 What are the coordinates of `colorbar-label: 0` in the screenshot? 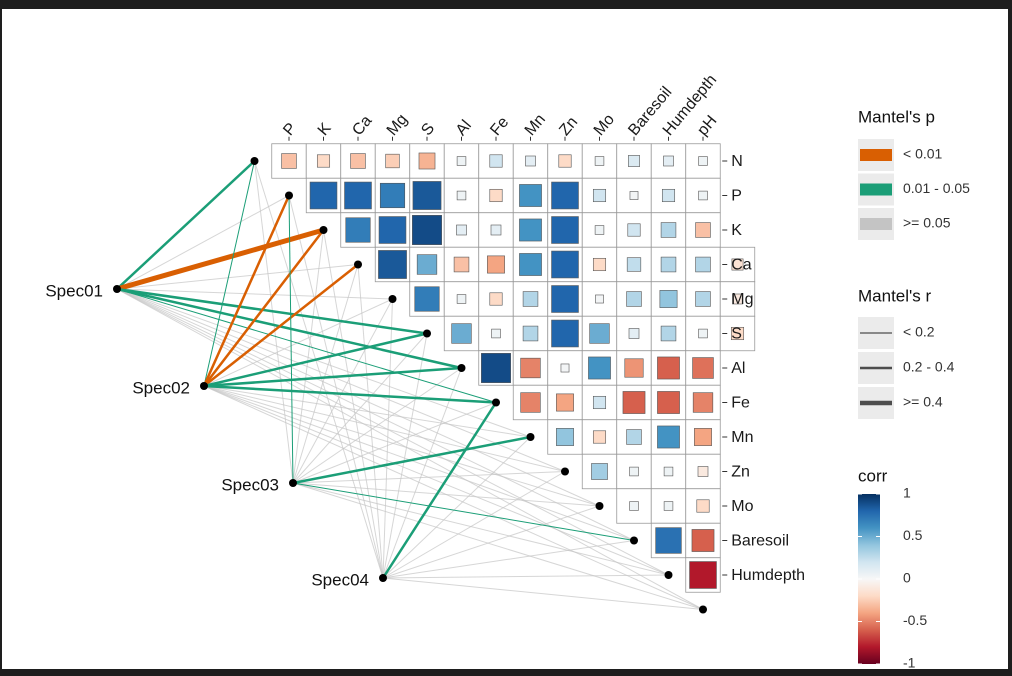 It's located at (907, 578).